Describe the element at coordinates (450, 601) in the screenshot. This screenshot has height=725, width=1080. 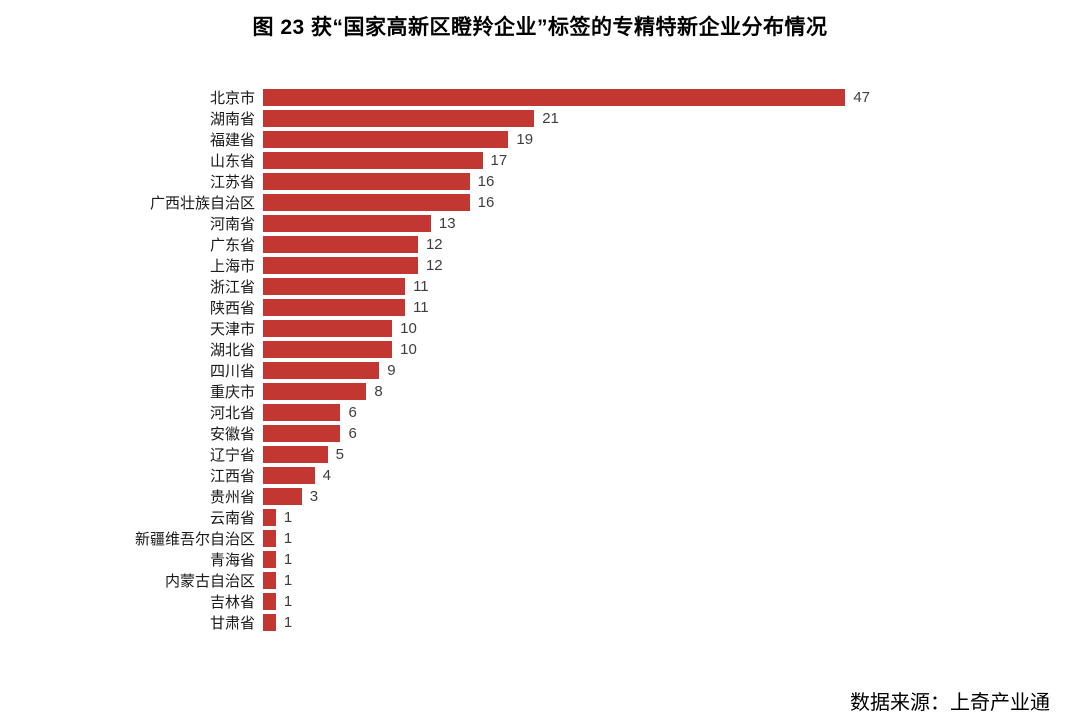
I see `bar-row: 吉林省 1` at that location.